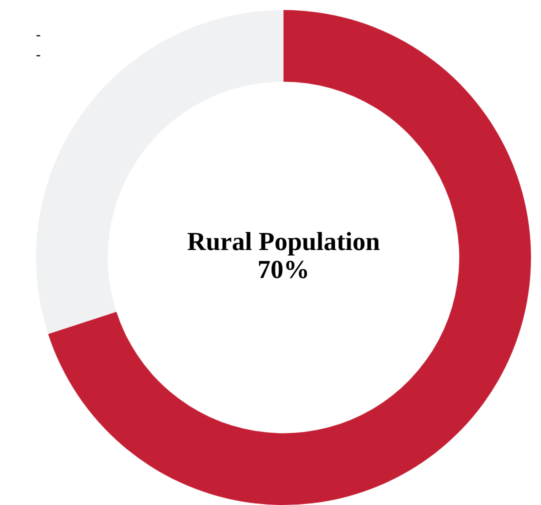  What do you see at coordinates (283, 241) in the screenshot?
I see `text: Rural Population` at bounding box center [283, 241].